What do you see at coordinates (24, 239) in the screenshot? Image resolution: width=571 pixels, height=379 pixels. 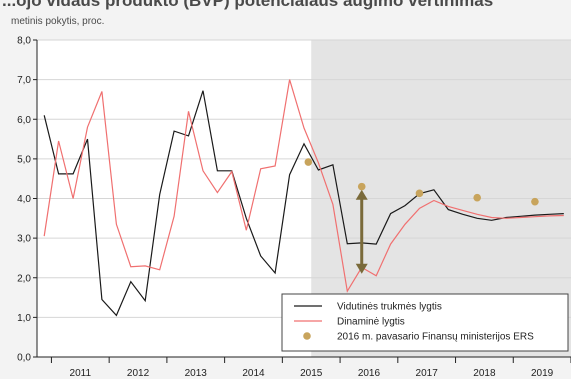 I see `y-tick-label: 3,0` at bounding box center [24, 239].